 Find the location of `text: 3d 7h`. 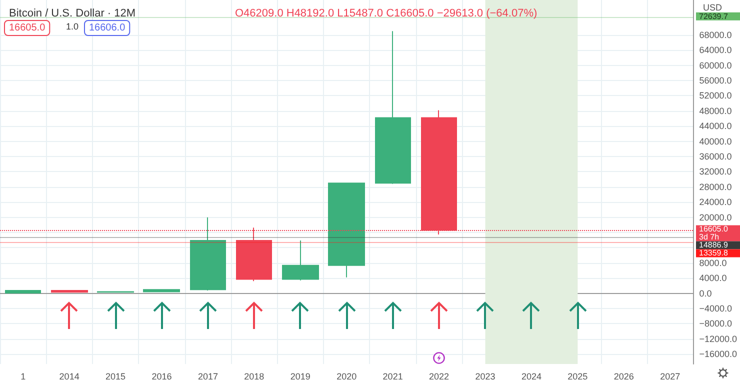

text: 3d 7h is located at coordinates (709, 237).